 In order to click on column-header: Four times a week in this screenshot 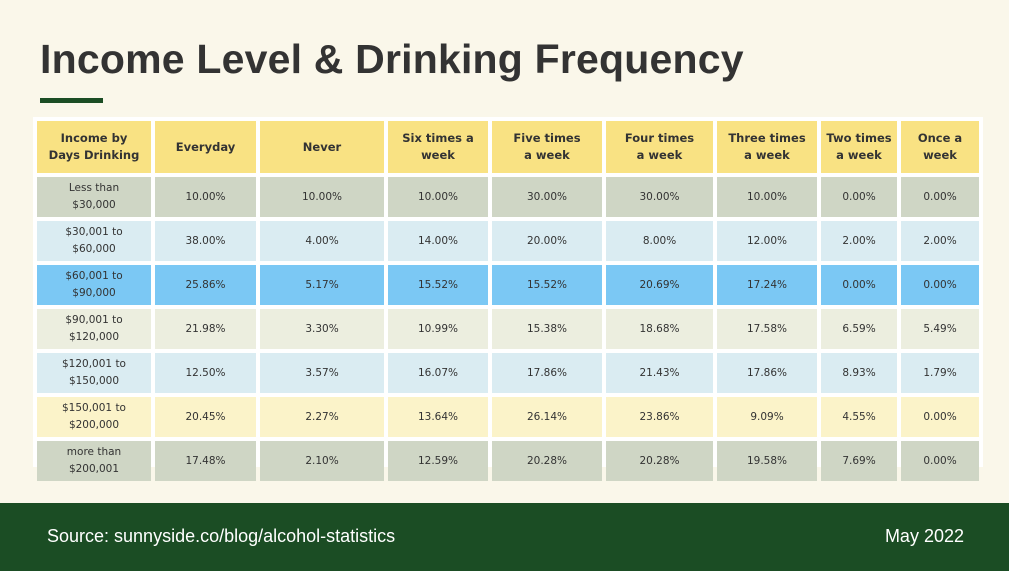, I will do `click(659, 147)`.